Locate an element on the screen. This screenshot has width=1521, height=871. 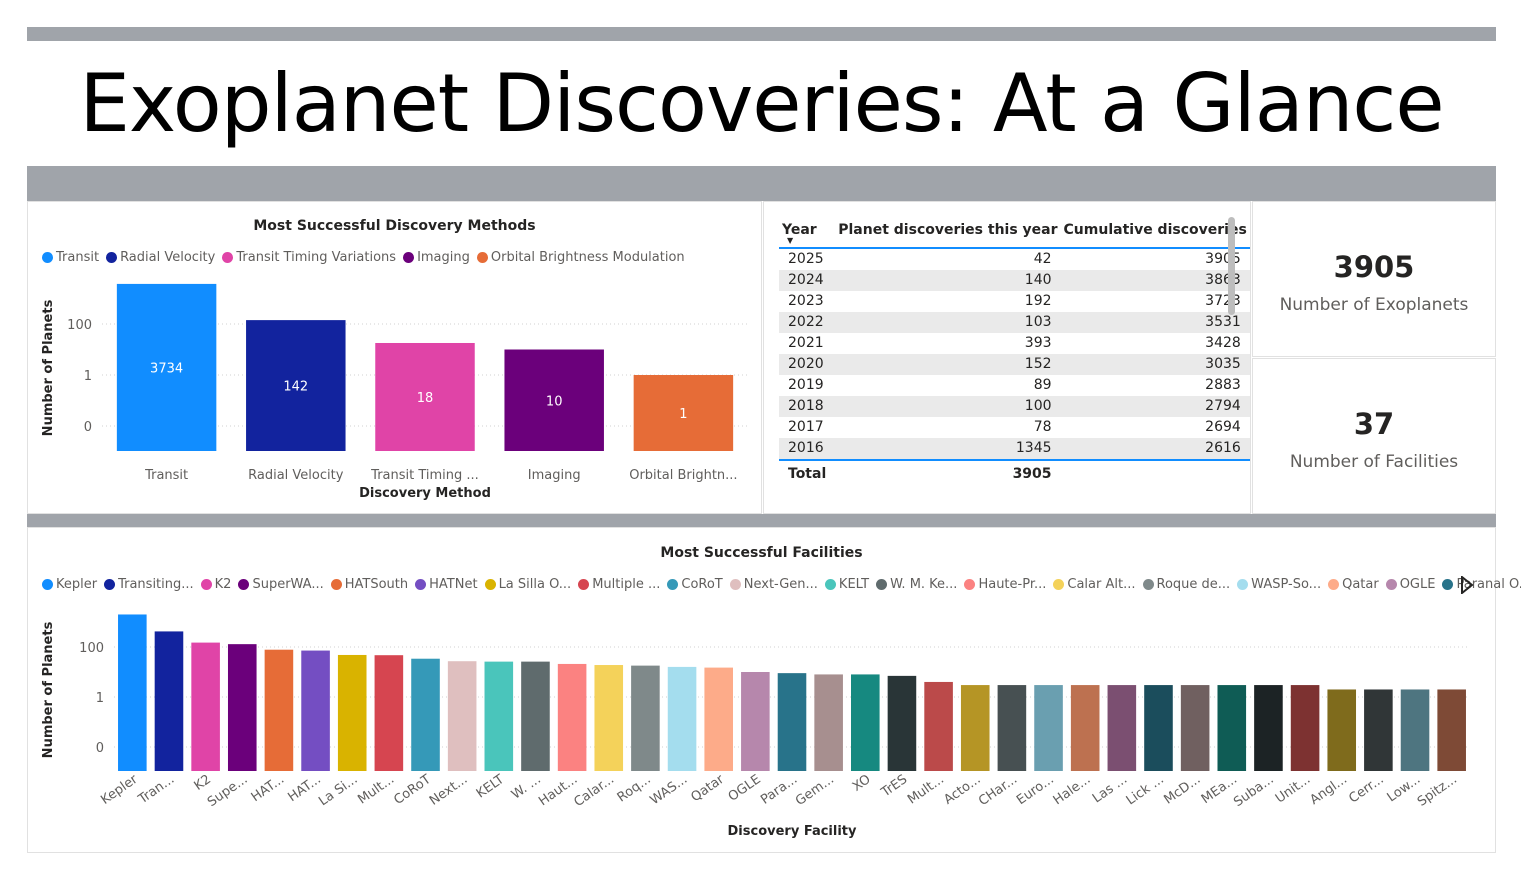
facilities-legend-item: HATSouth is located at coordinates (369, 584).